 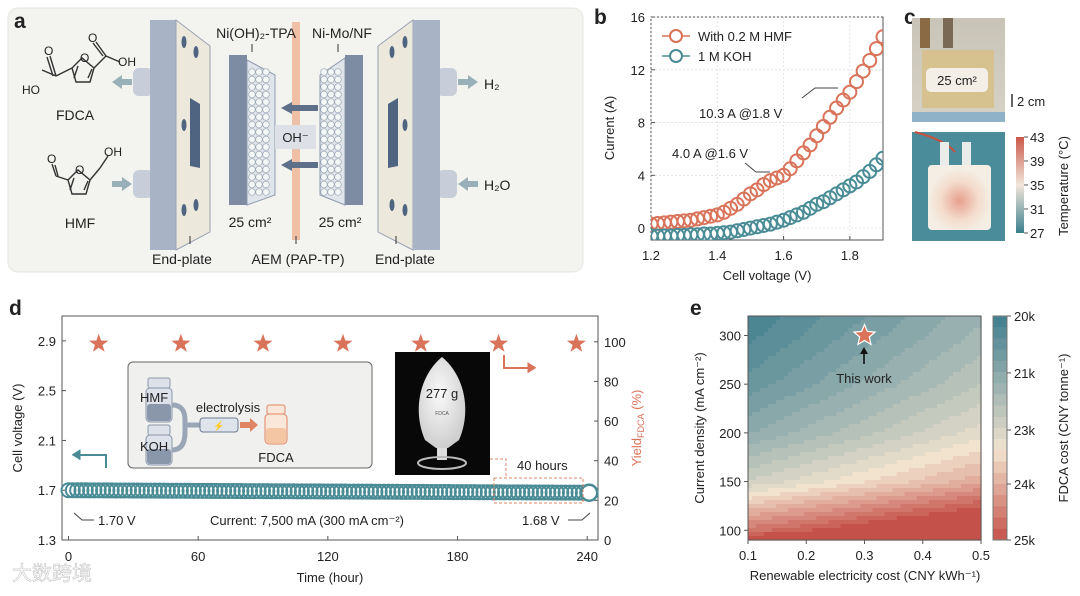 What do you see at coordinates (611, 461) in the screenshot?
I see `y2-tick-label: 40` at bounding box center [611, 461].